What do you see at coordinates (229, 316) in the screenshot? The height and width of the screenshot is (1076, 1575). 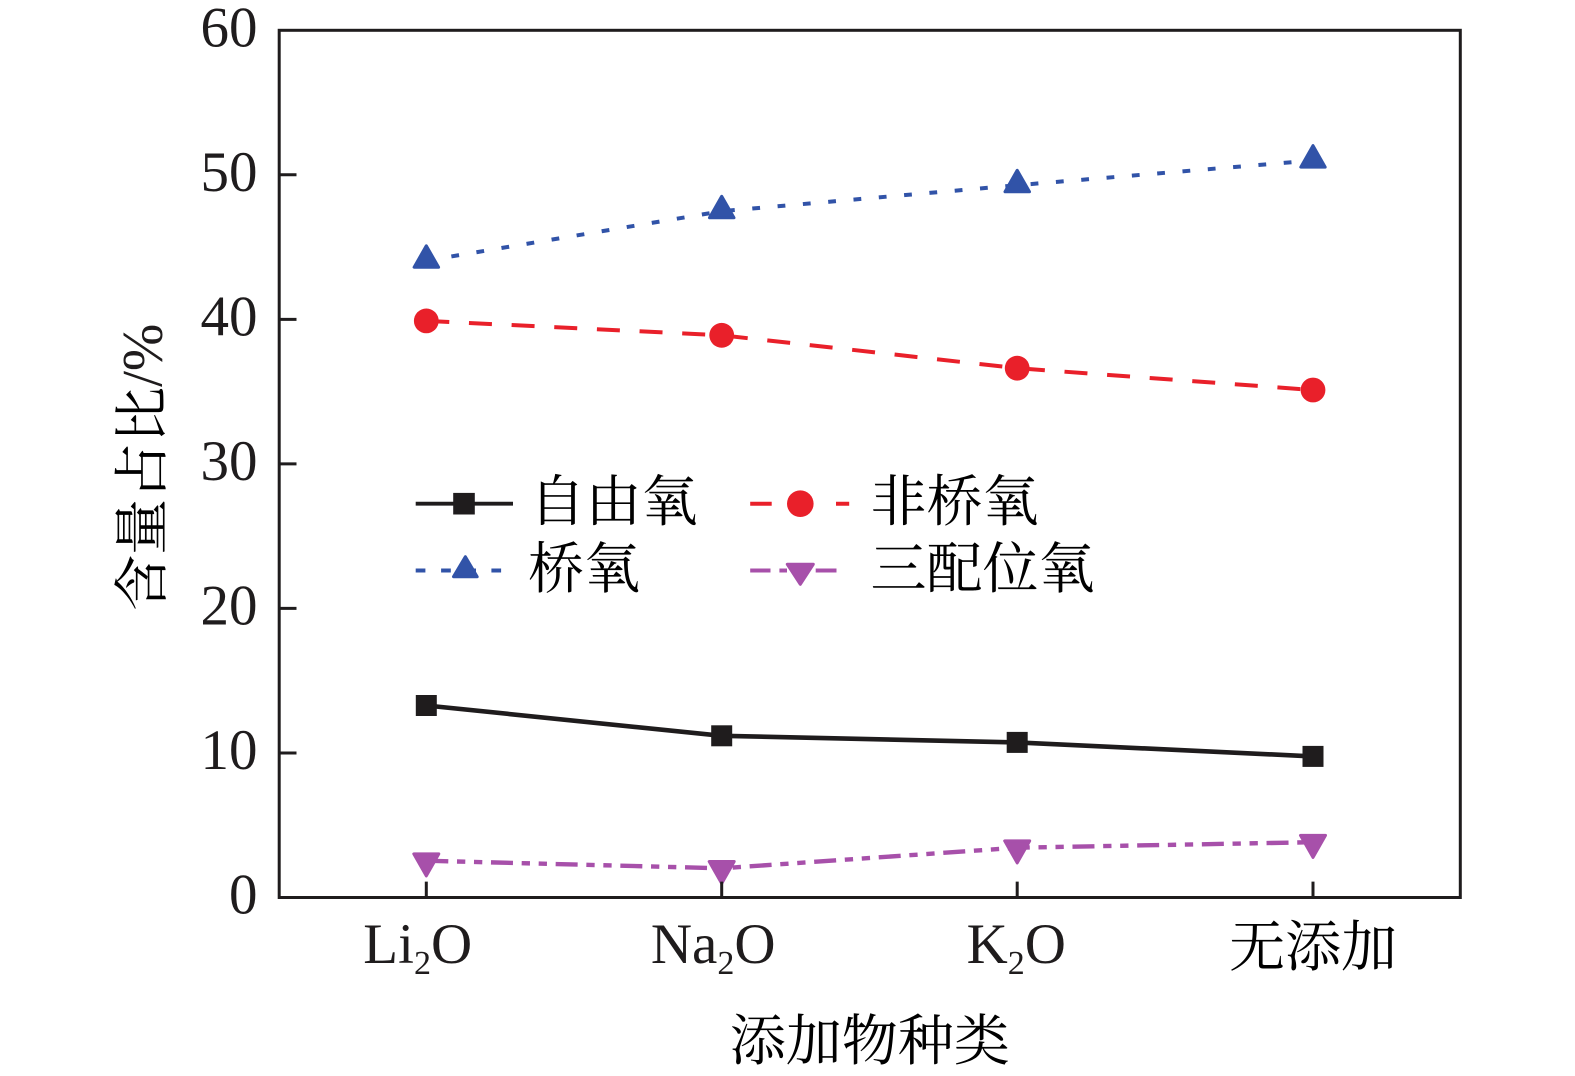 I see `svg-text: 40` at bounding box center [229, 316].